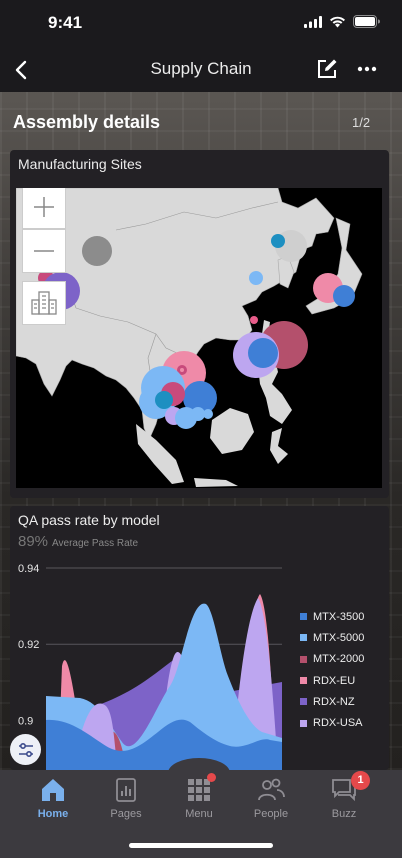 Image resolution: width=402 pixels, height=858 pixels. Describe the element at coordinates (33, 541) in the screenshot. I see `kpi-value: 89%` at that location.